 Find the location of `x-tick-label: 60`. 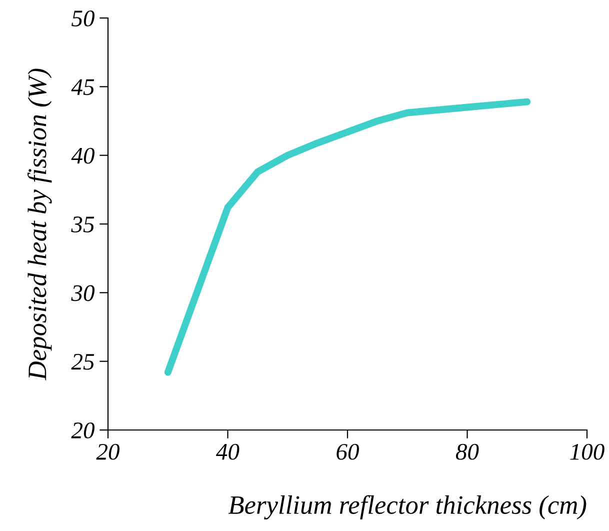

x-tick-label: 60 is located at coordinates (348, 452).